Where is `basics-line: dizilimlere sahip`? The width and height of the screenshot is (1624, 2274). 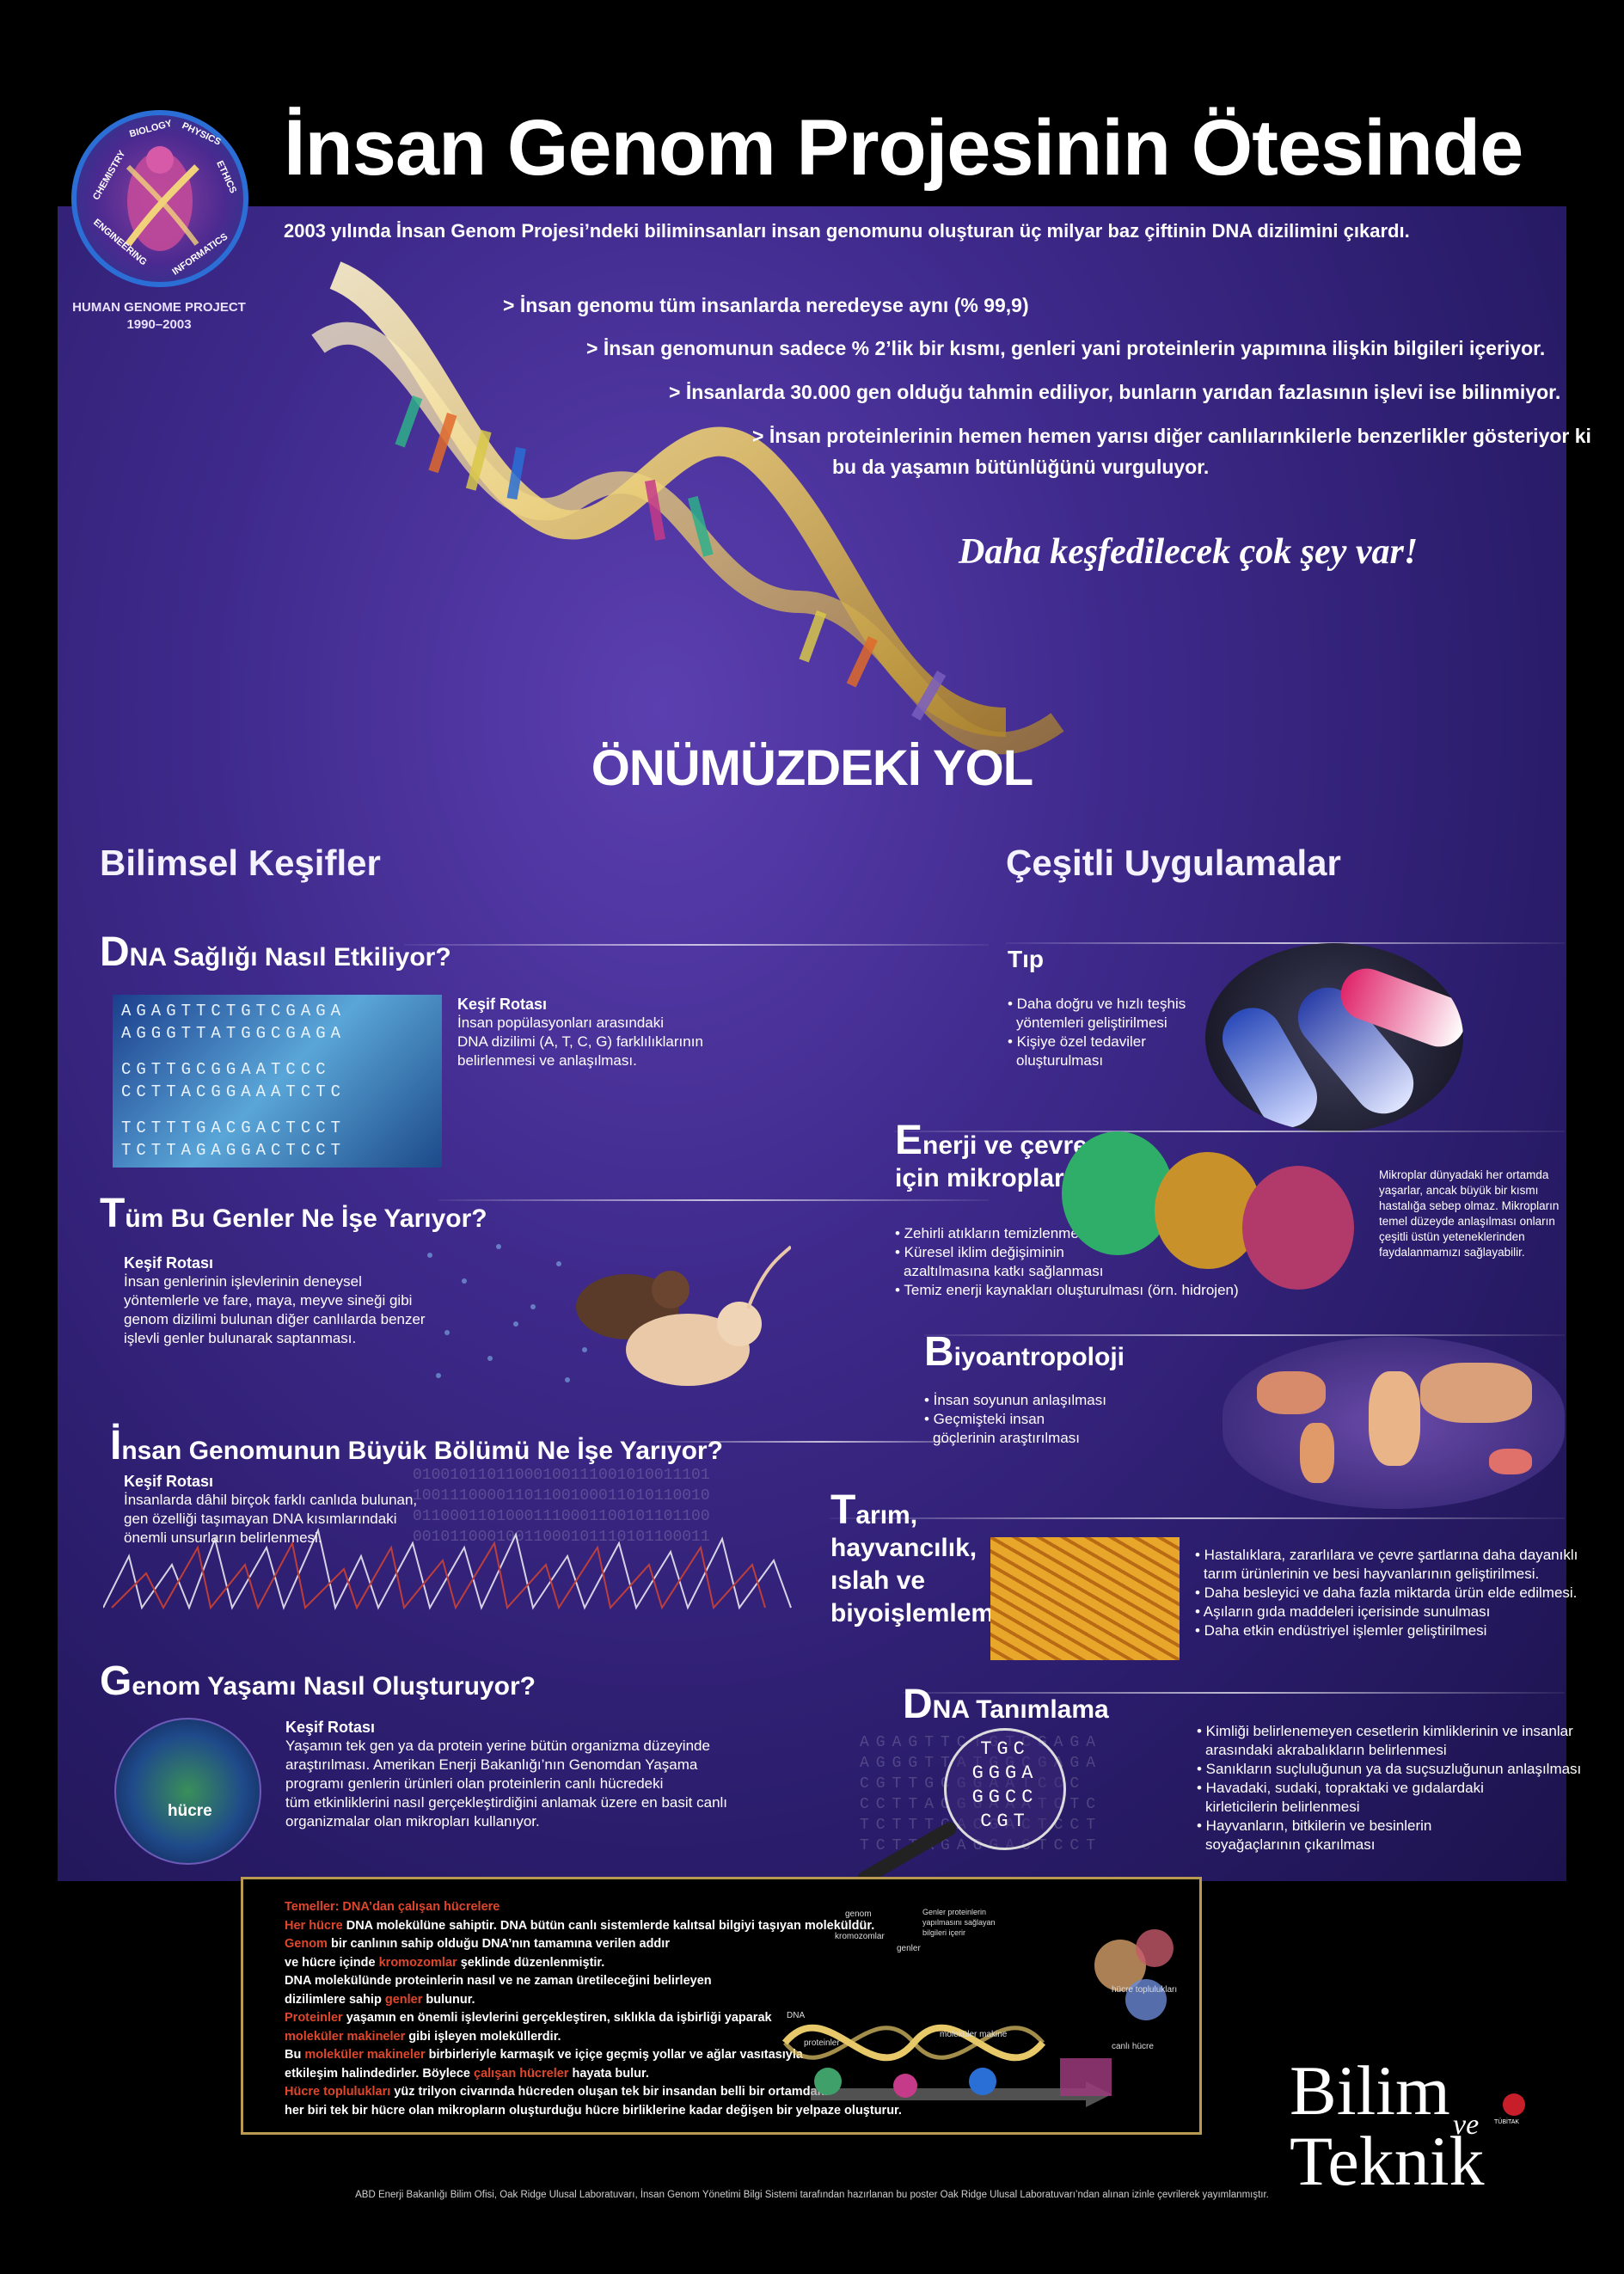
basics-line: dizilimlere sahip is located at coordinates (335, 2000).